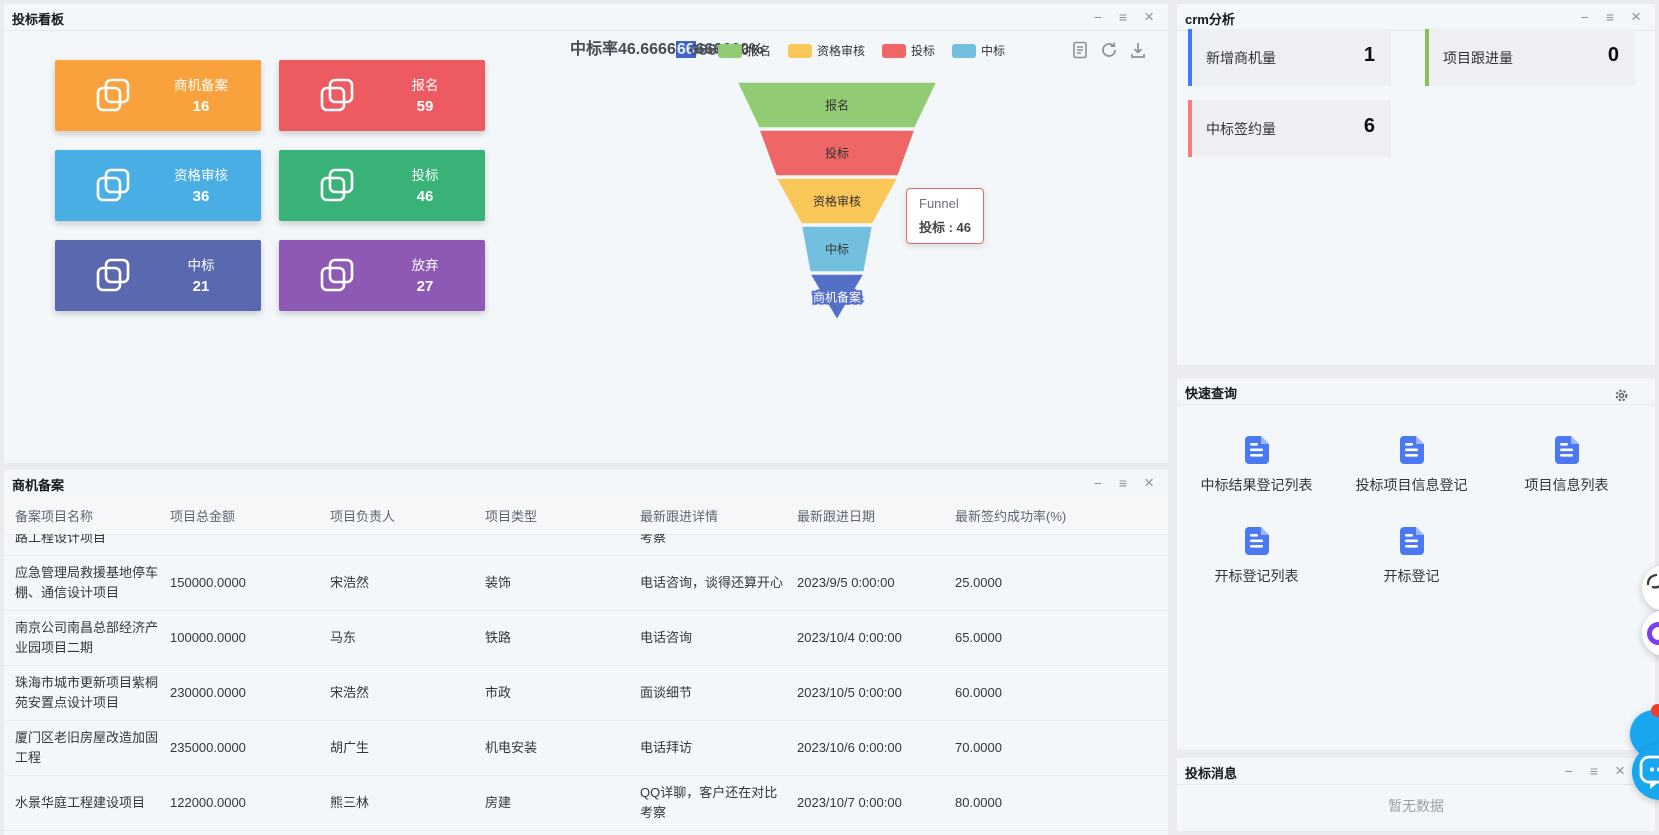  What do you see at coordinates (350, 747) in the screenshot?
I see `table-cell: 胡广生` at bounding box center [350, 747].